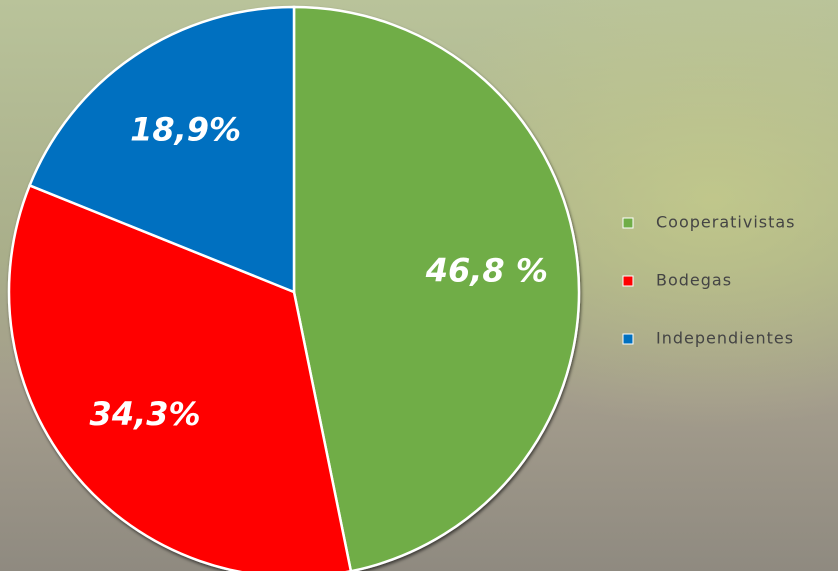  What do you see at coordinates (185, 129) in the screenshot?
I see `value-label: 18,9%` at bounding box center [185, 129].